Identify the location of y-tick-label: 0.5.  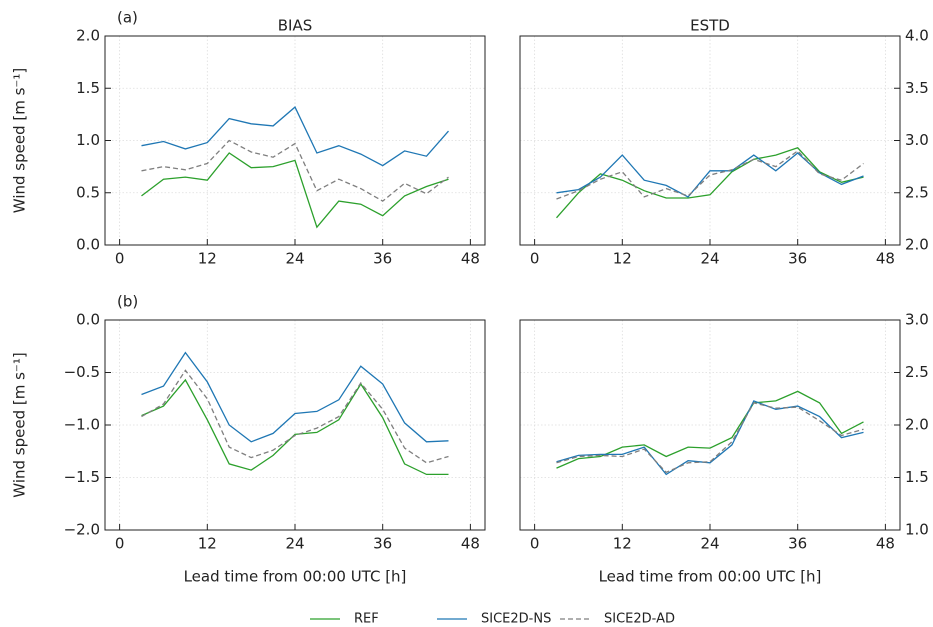
(88, 192).